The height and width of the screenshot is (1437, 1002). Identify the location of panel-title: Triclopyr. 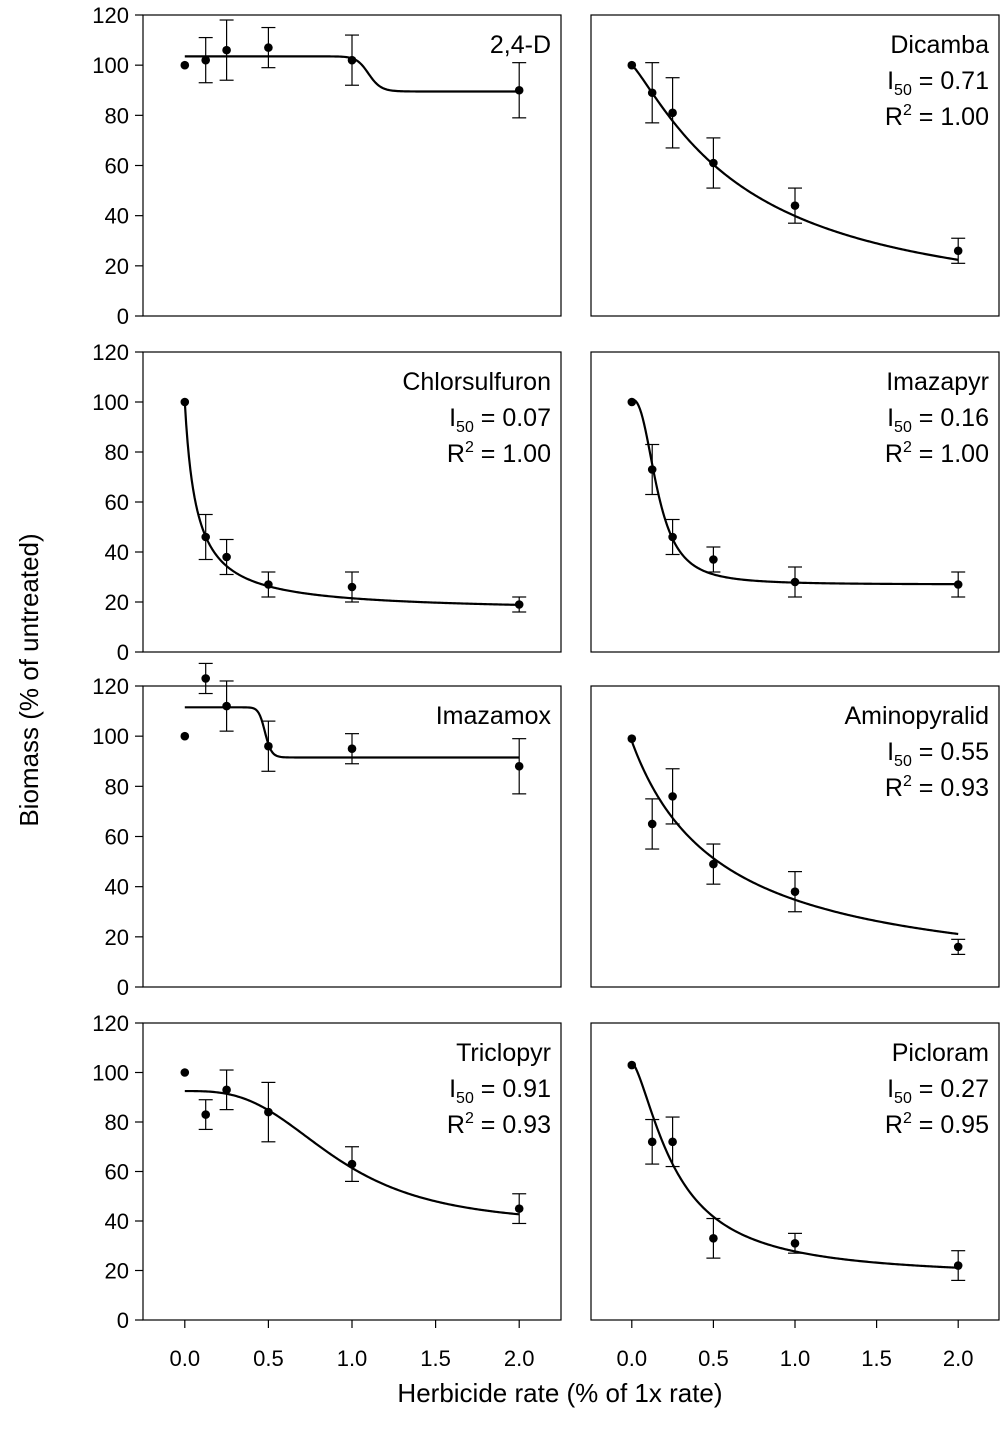
(503, 1053).